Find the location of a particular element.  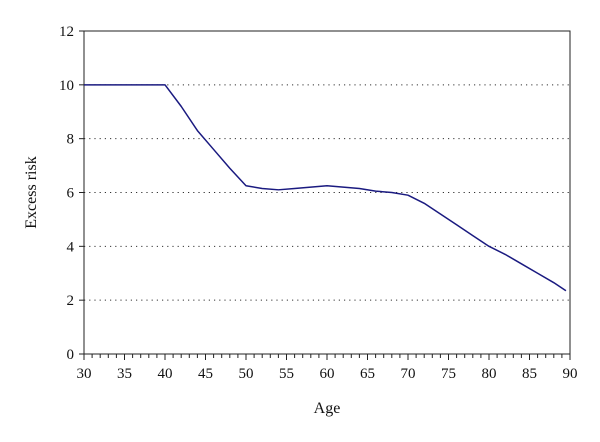

x-tick-label: 60 is located at coordinates (327, 374).